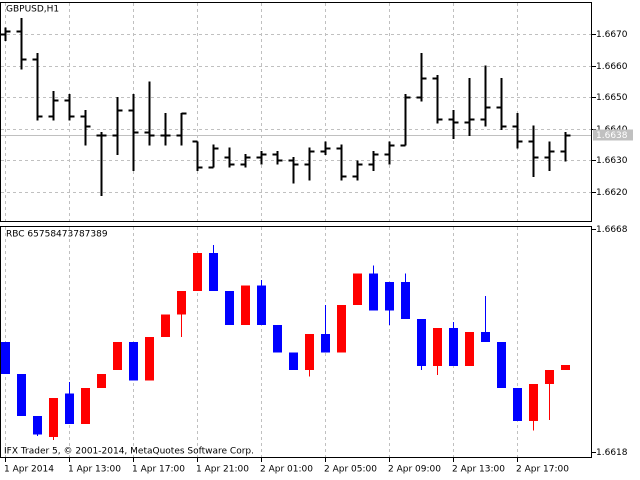 The image size is (640, 480). I want to click on indicator-title: RBC 65758473787389, so click(57, 235).